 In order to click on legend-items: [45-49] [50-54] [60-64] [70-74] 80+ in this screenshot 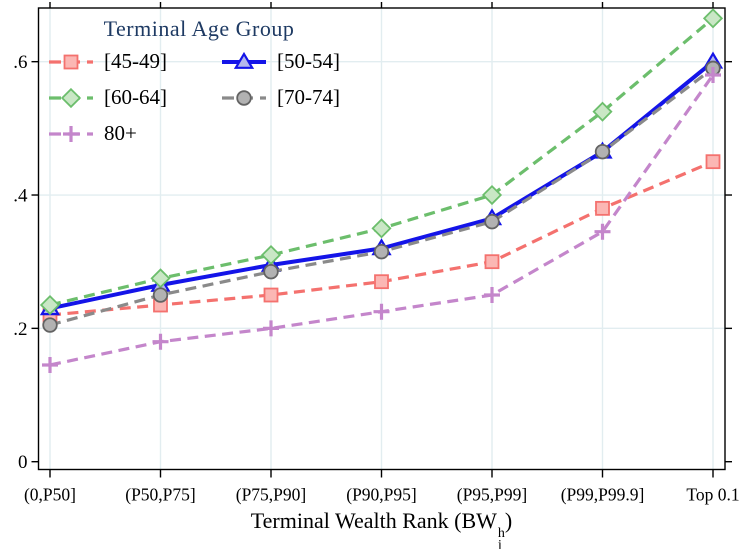, I will do `click(199, 97)`.